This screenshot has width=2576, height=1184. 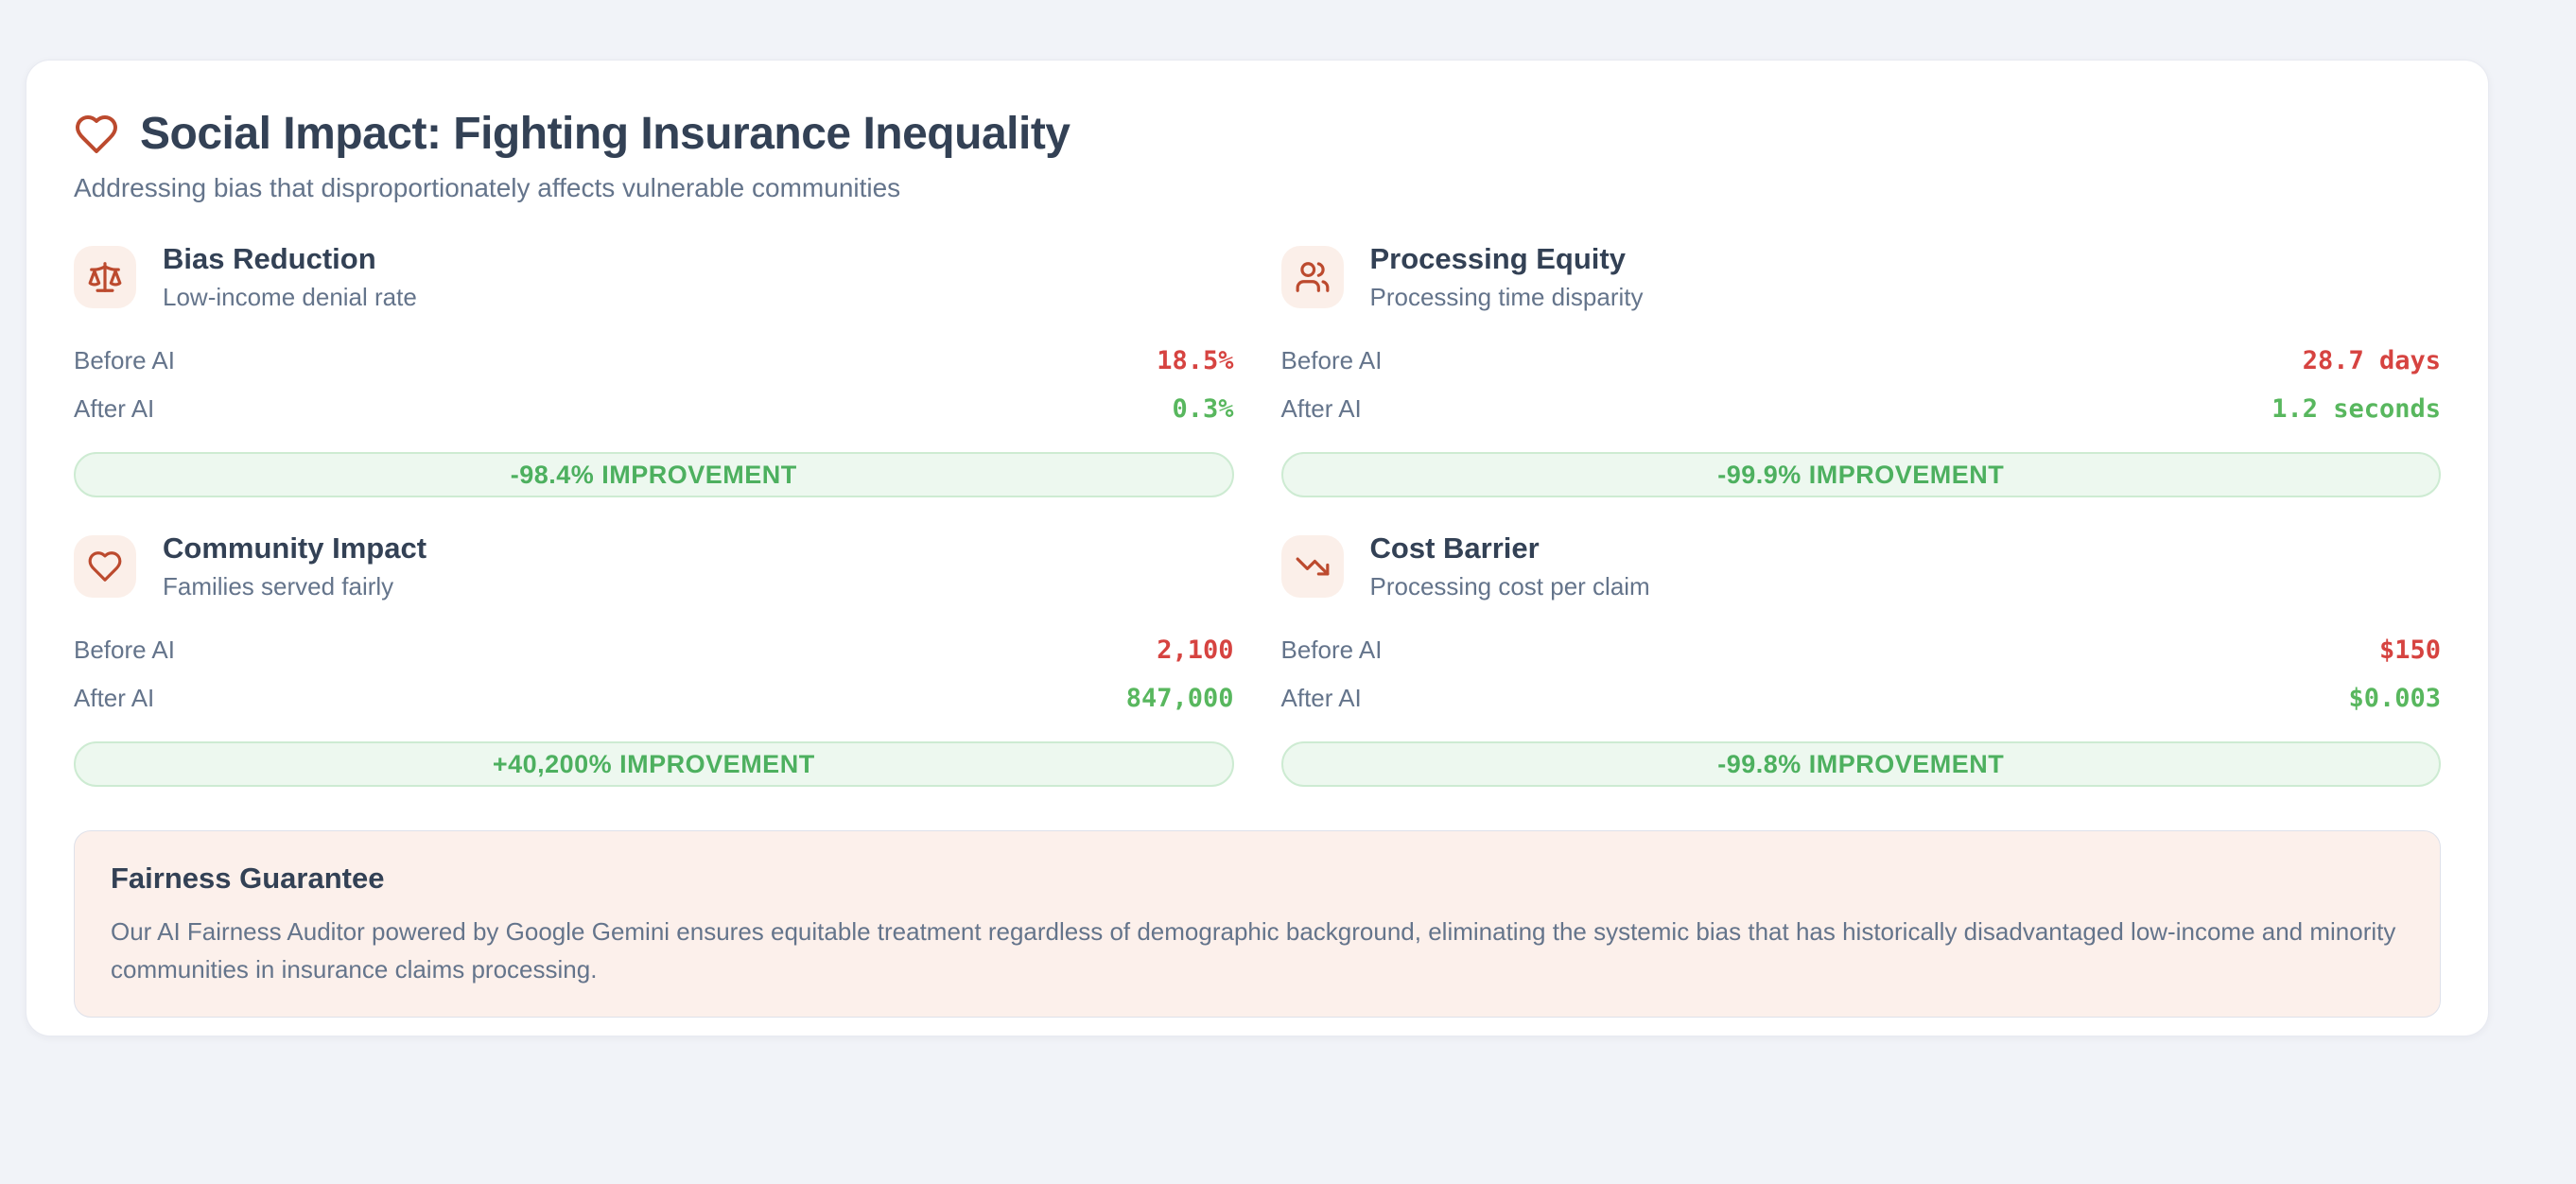 What do you see at coordinates (1861, 409) in the screenshot?
I see `after-row: After AI 1.2 seconds` at bounding box center [1861, 409].